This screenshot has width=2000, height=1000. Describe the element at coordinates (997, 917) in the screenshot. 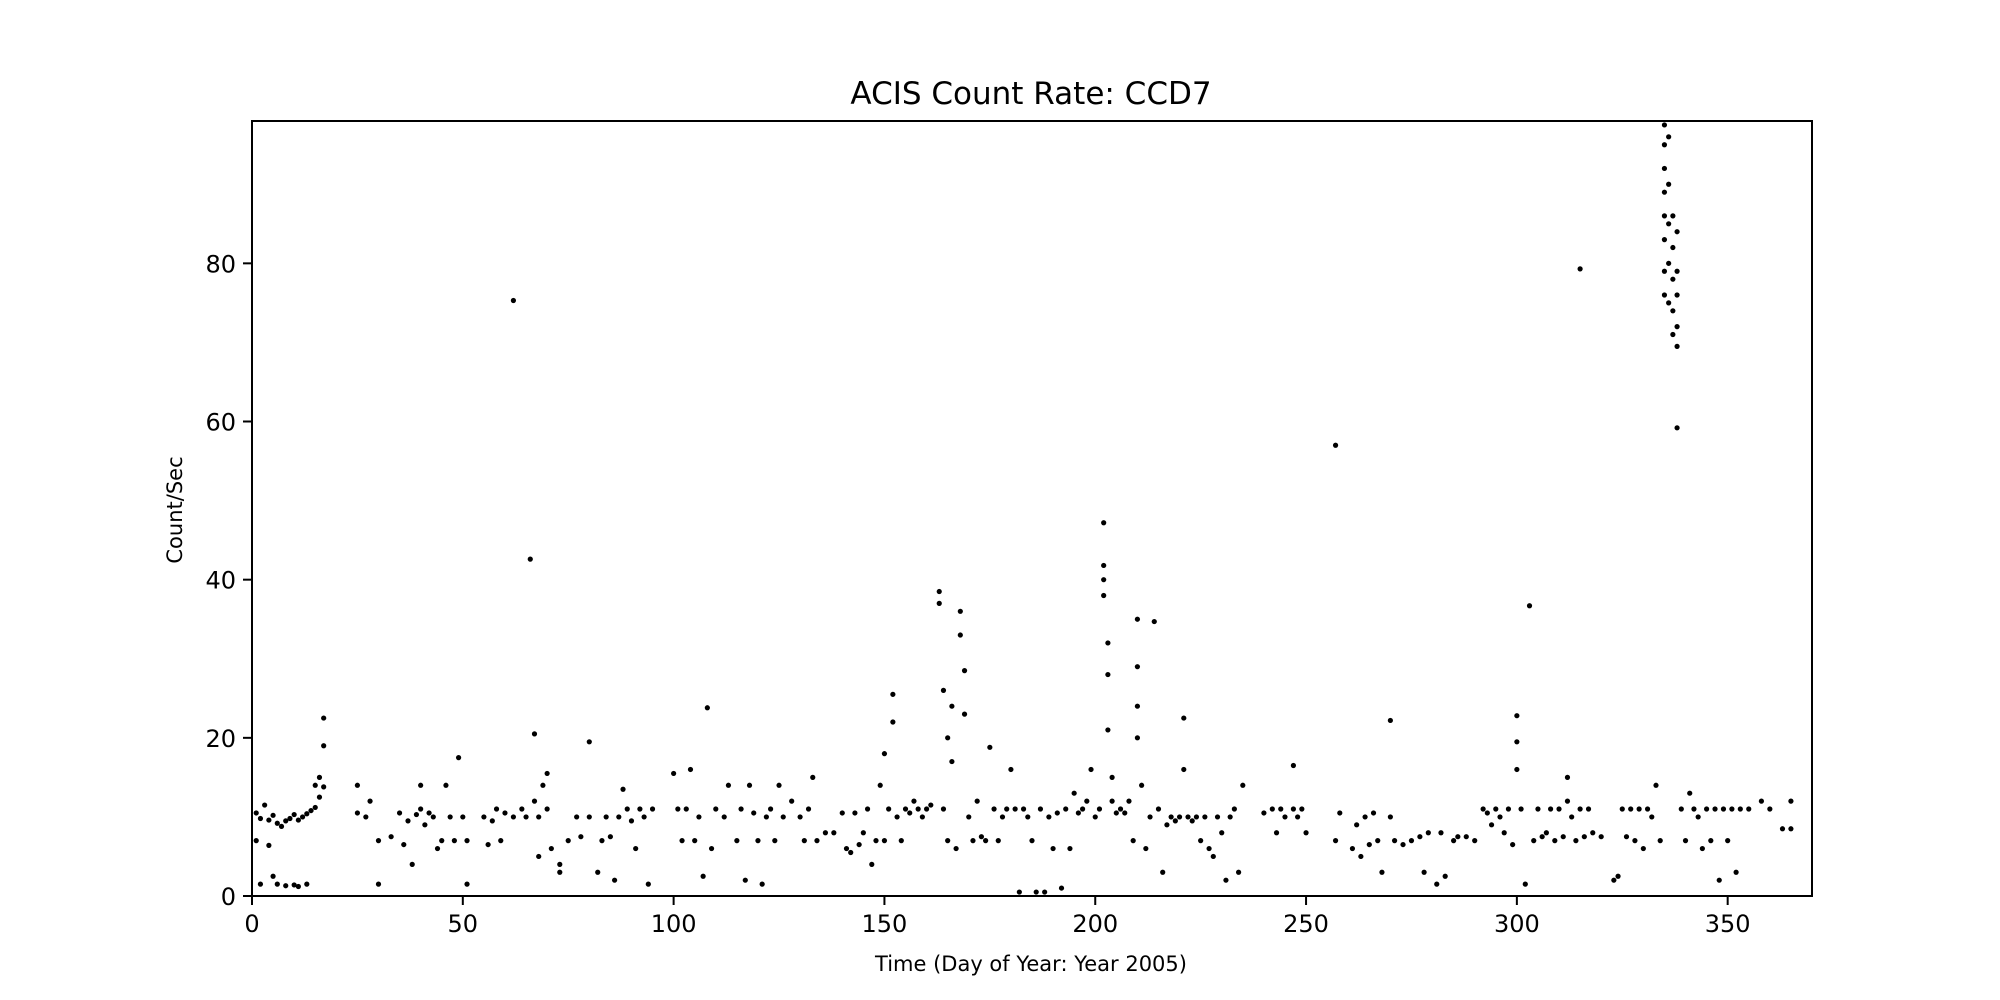

I see `x-axis: 0 50 100 150 200 250 300 350` at that location.